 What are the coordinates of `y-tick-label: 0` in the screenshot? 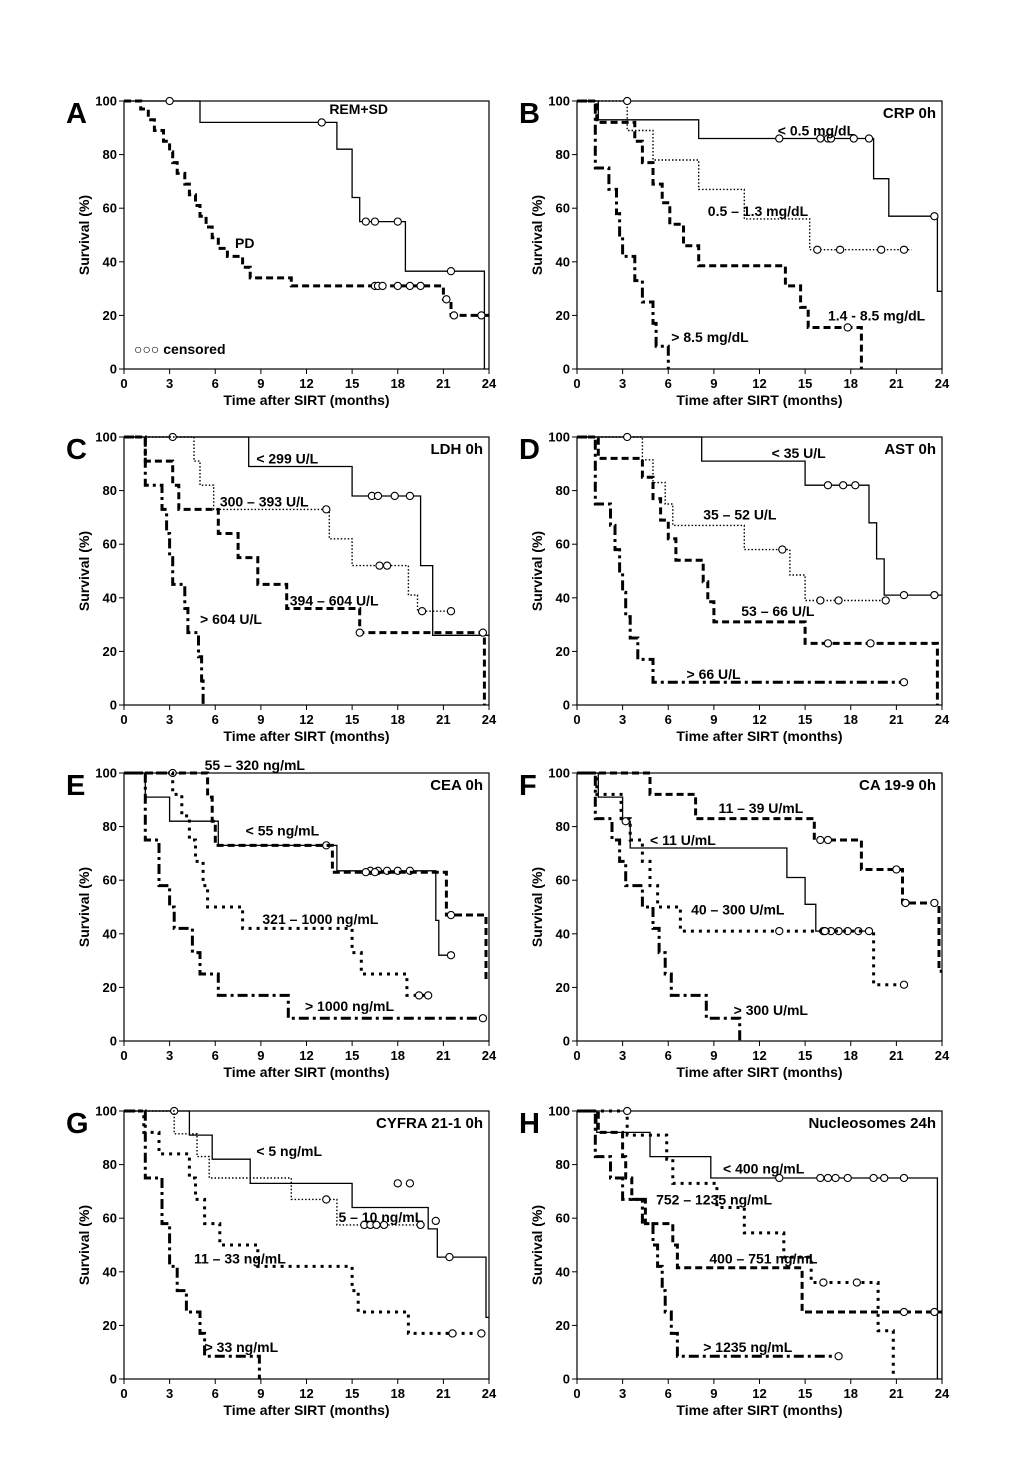 It's located at (566, 1379).